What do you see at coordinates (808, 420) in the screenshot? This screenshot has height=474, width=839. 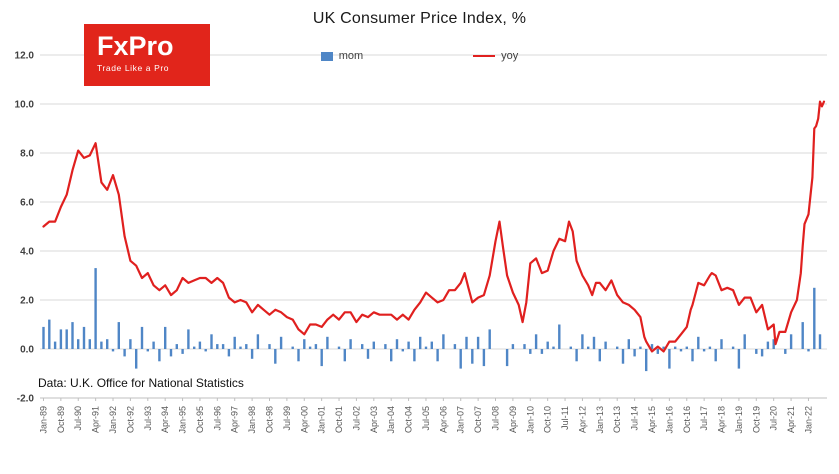 I see `x-tick-label: Jan-22` at bounding box center [808, 420].